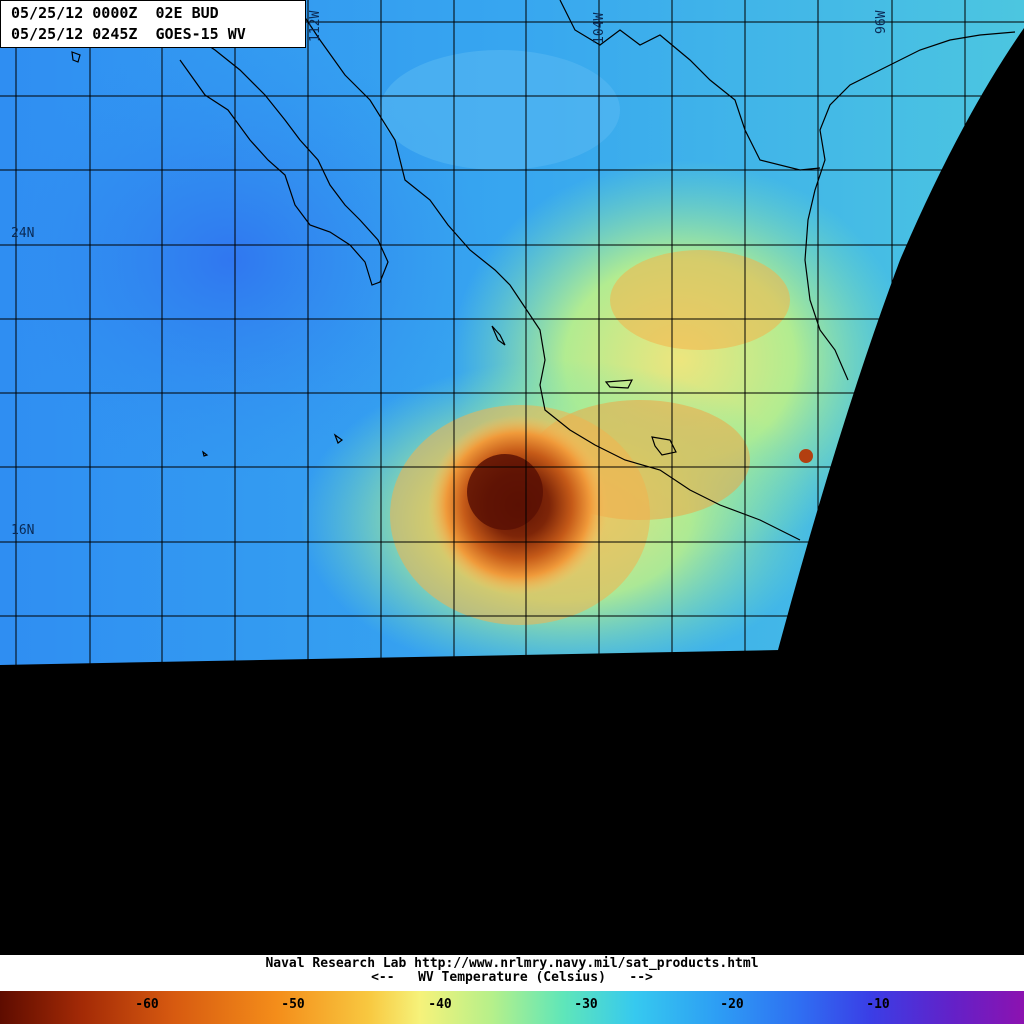 The width and height of the screenshot is (1024, 1024). Describe the element at coordinates (500, 110) in the screenshot. I see `dry-region-north` at that location.